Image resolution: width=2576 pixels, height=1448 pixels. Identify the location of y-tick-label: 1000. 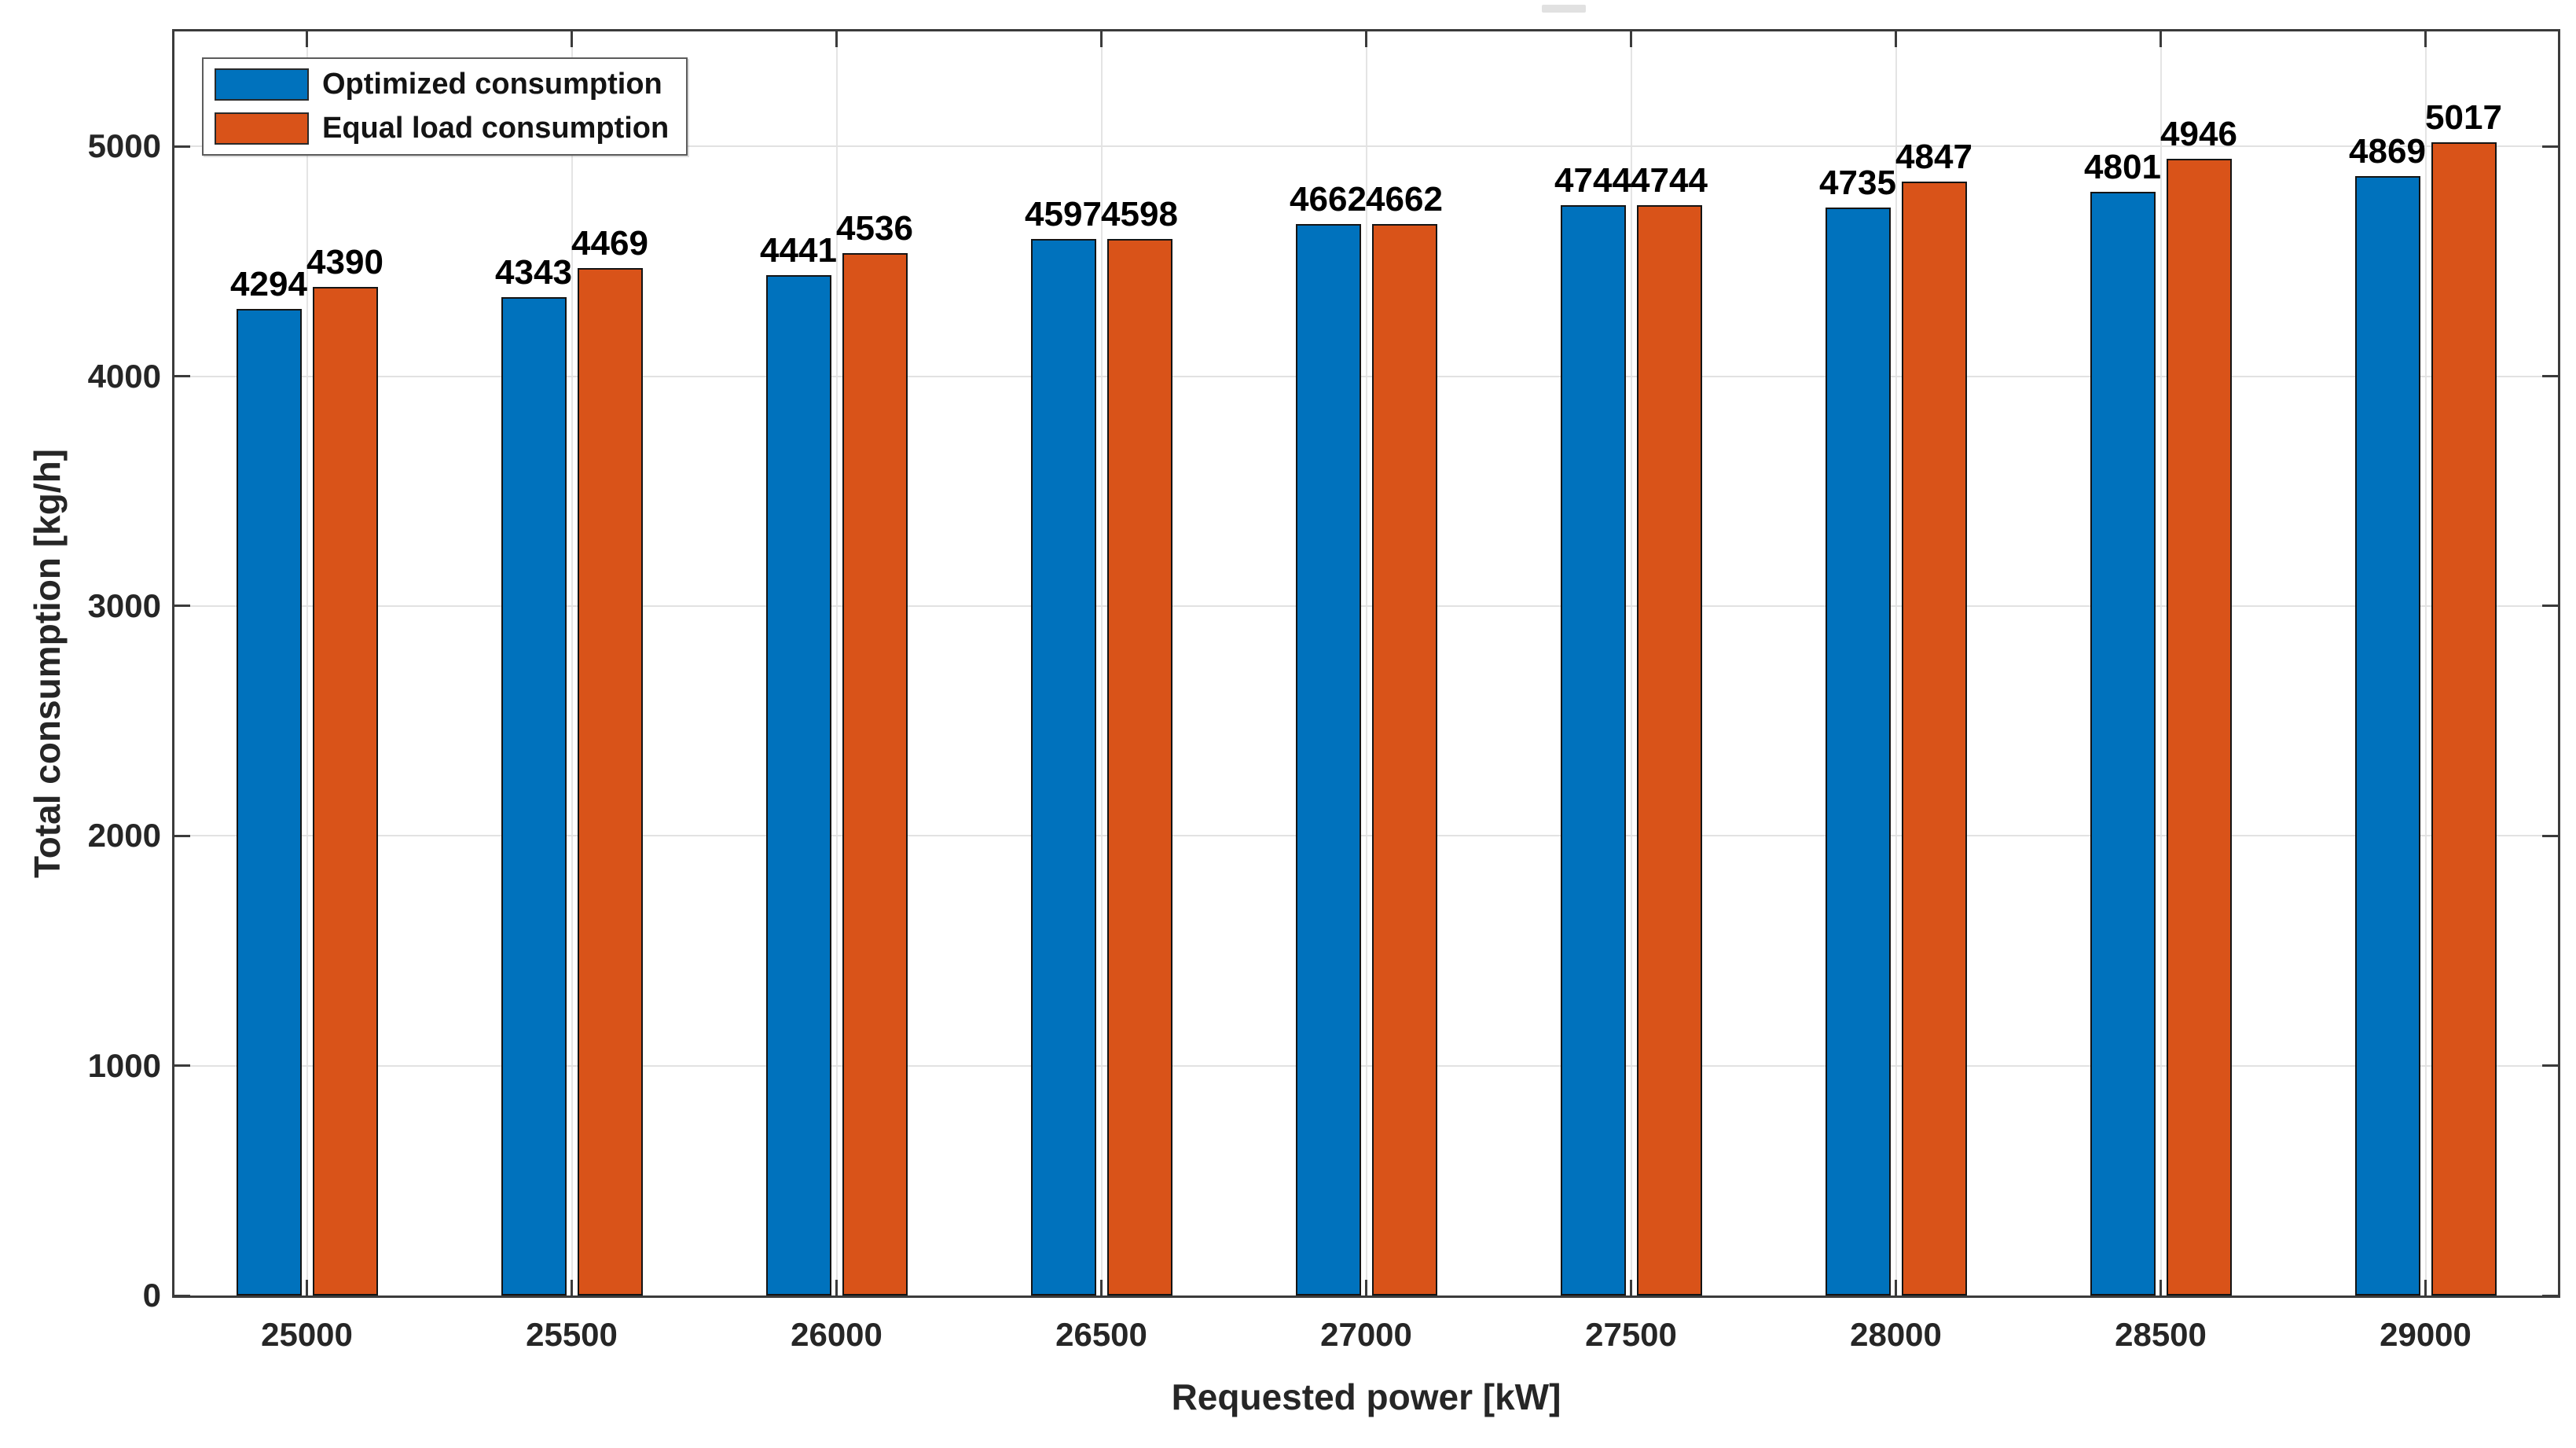
(124, 1065).